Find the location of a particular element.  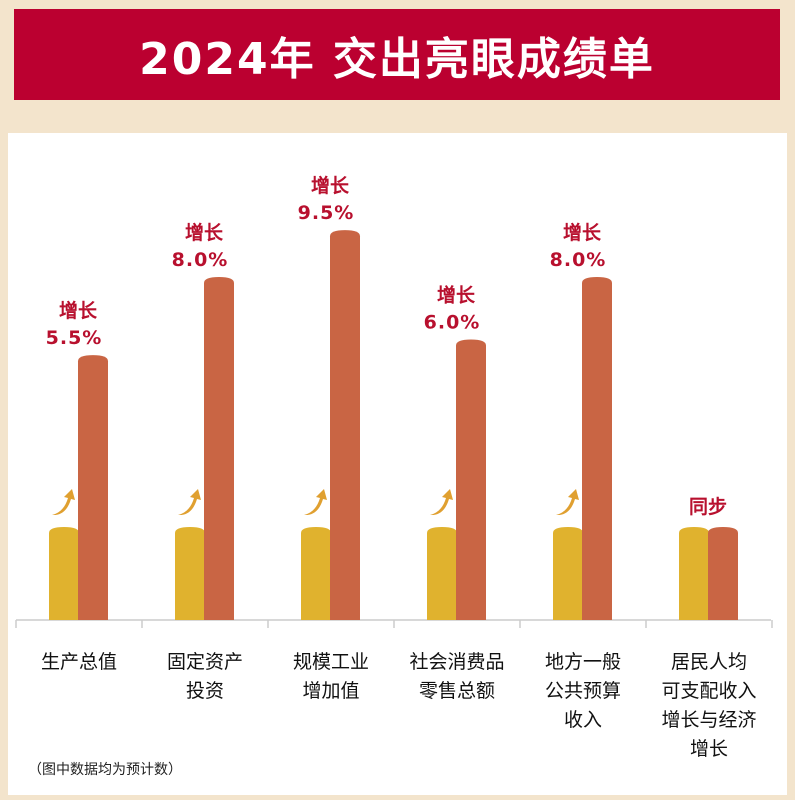

x-tick-label: 固定资产 is located at coordinates (205, 662).